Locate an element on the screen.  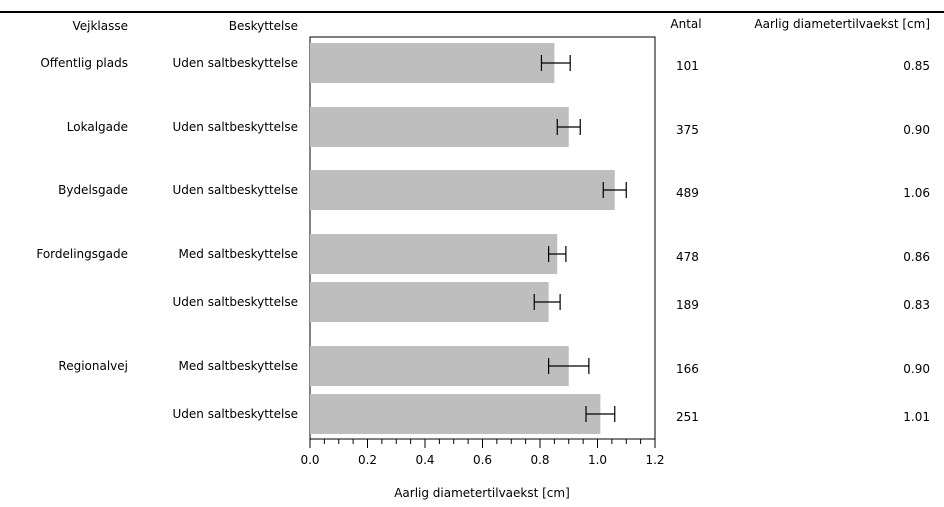
header-protection: Beskyttelse is located at coordinates (263, 26).